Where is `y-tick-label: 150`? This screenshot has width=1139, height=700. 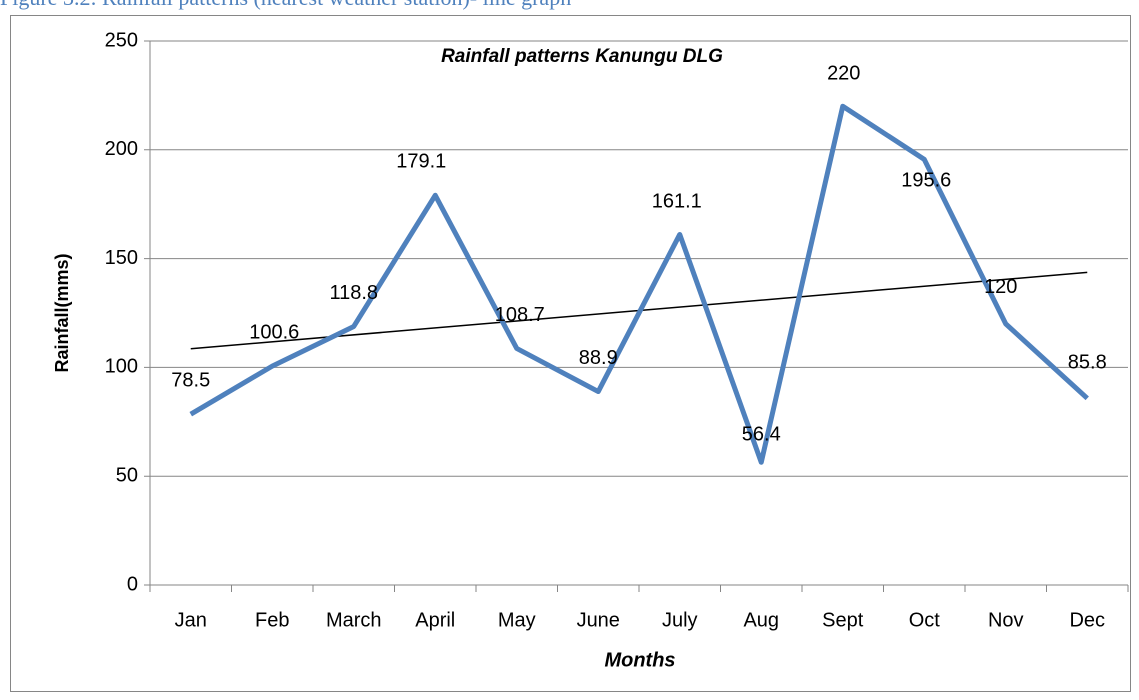
y-tick-label: 150 is located at coordinates (121, 258).